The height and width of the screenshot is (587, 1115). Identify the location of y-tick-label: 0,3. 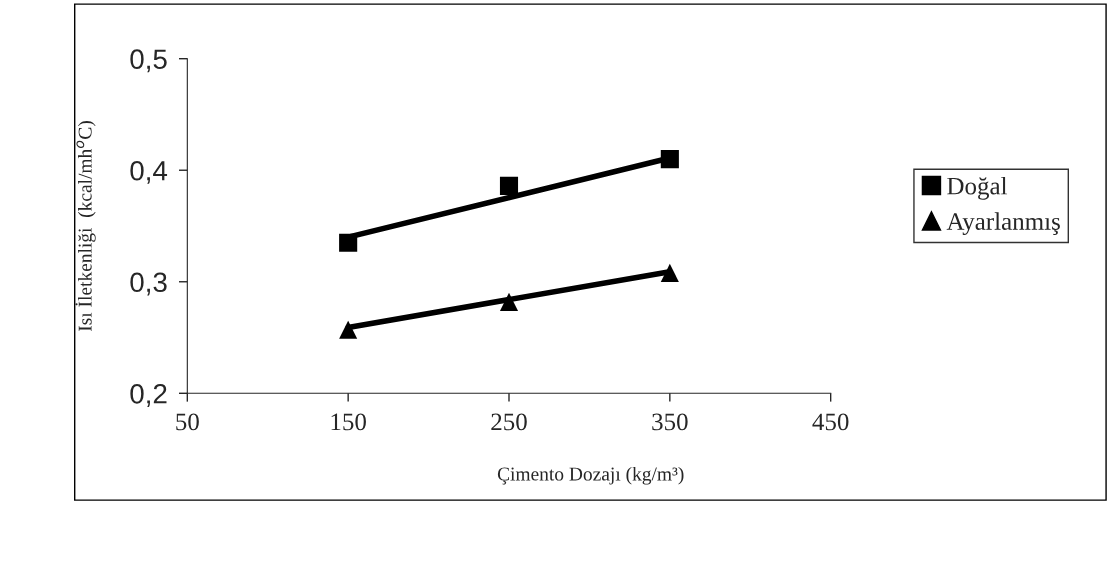
(148, 284).